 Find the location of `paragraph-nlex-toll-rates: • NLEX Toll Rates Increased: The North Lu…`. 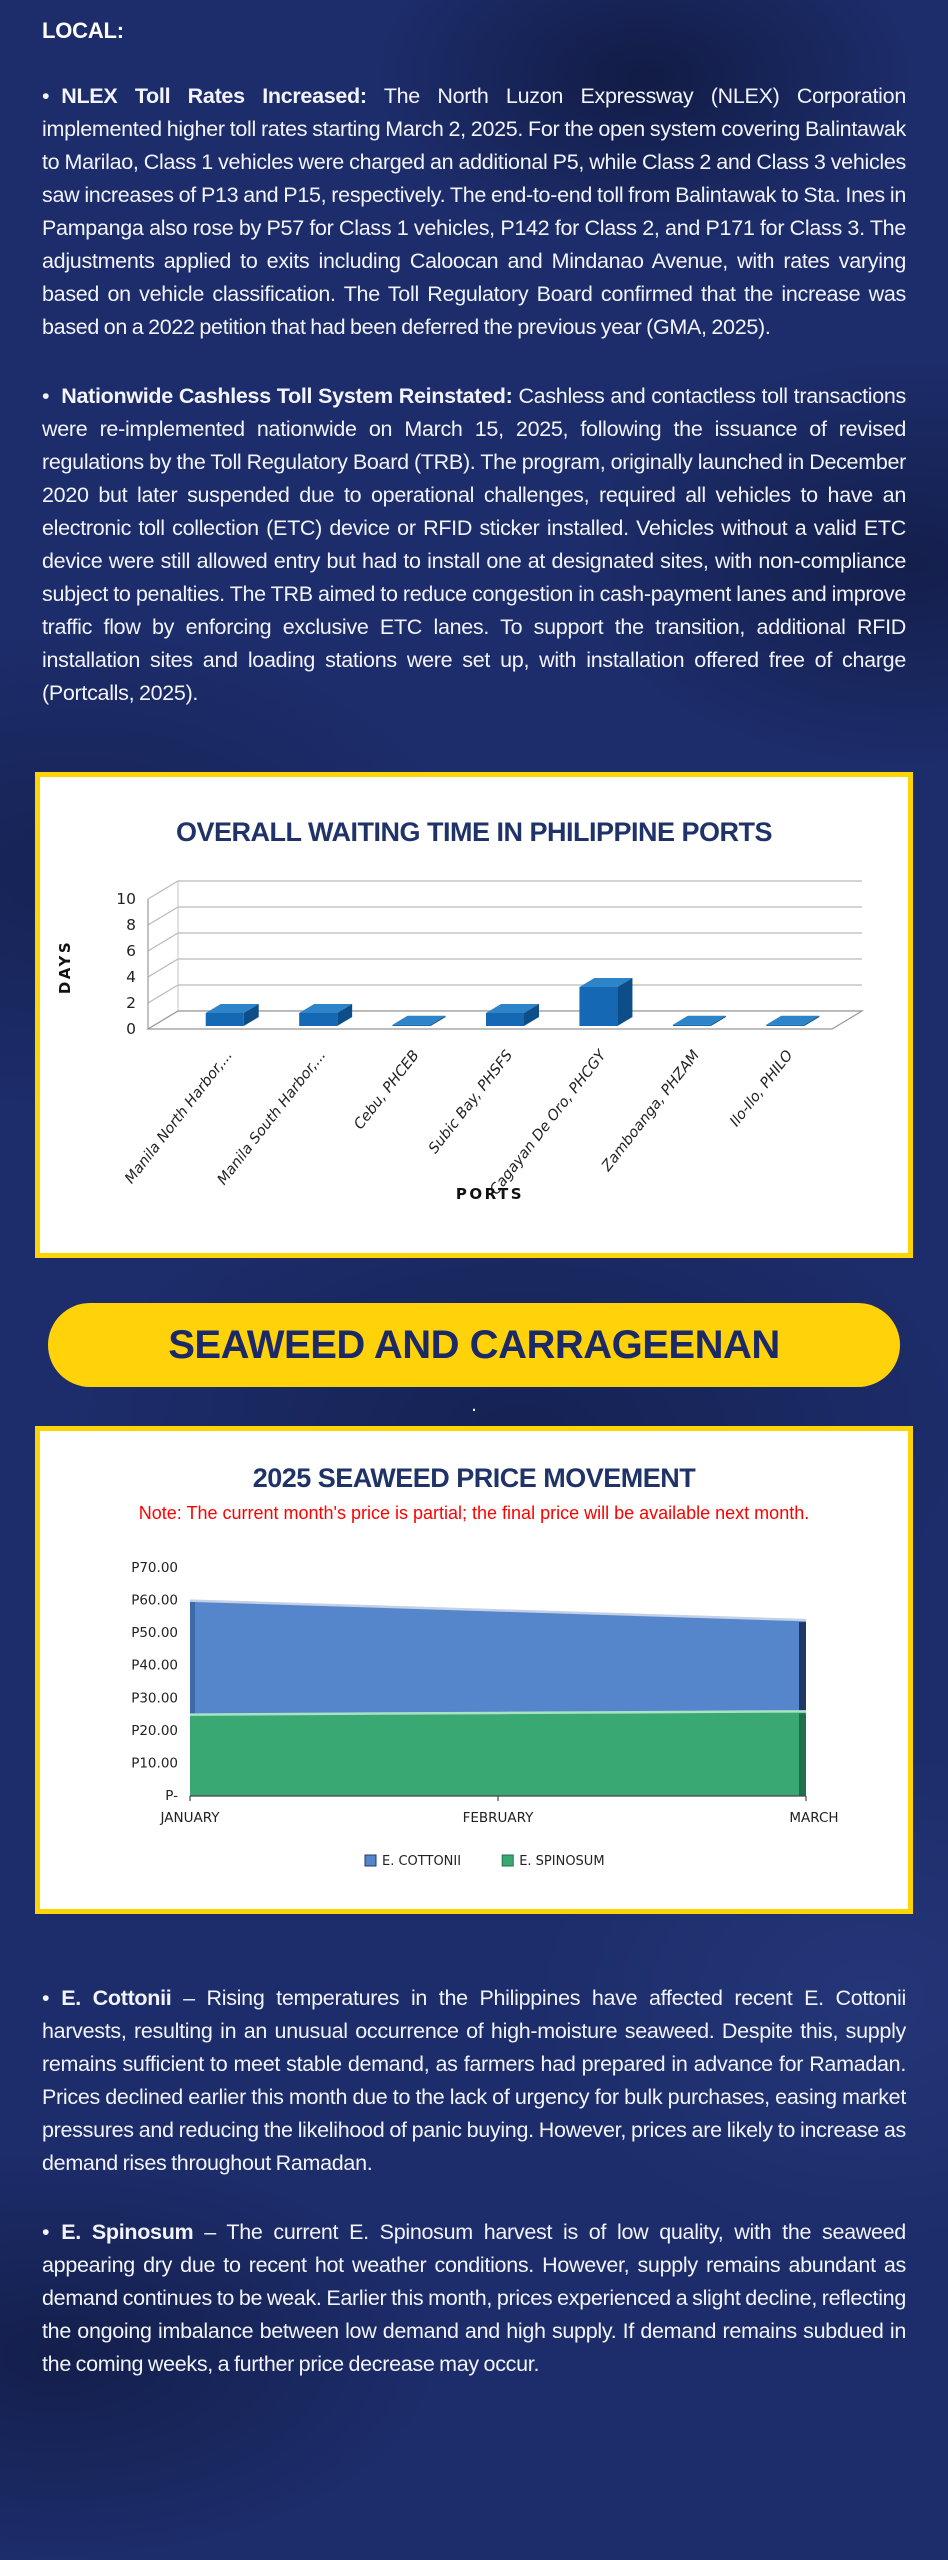

paragraph-nlex-toll-rates: • NLEX Toll Rates Increased: The North Lu… is located at coordinates (474, 212).